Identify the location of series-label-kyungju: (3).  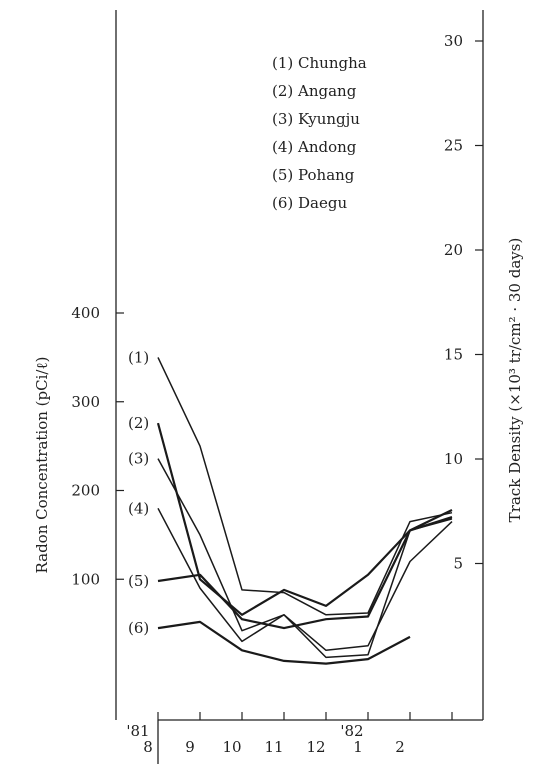
(138, 459).